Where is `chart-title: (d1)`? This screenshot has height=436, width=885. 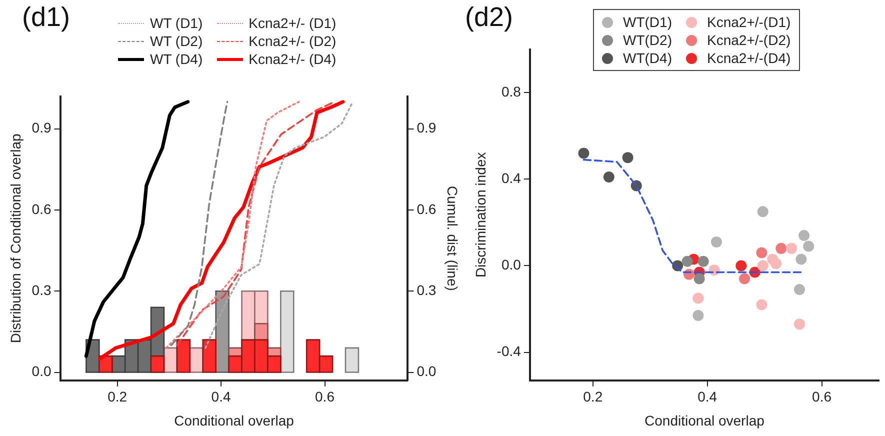 chart-title: (d1) is located at coordinates (46, 17).